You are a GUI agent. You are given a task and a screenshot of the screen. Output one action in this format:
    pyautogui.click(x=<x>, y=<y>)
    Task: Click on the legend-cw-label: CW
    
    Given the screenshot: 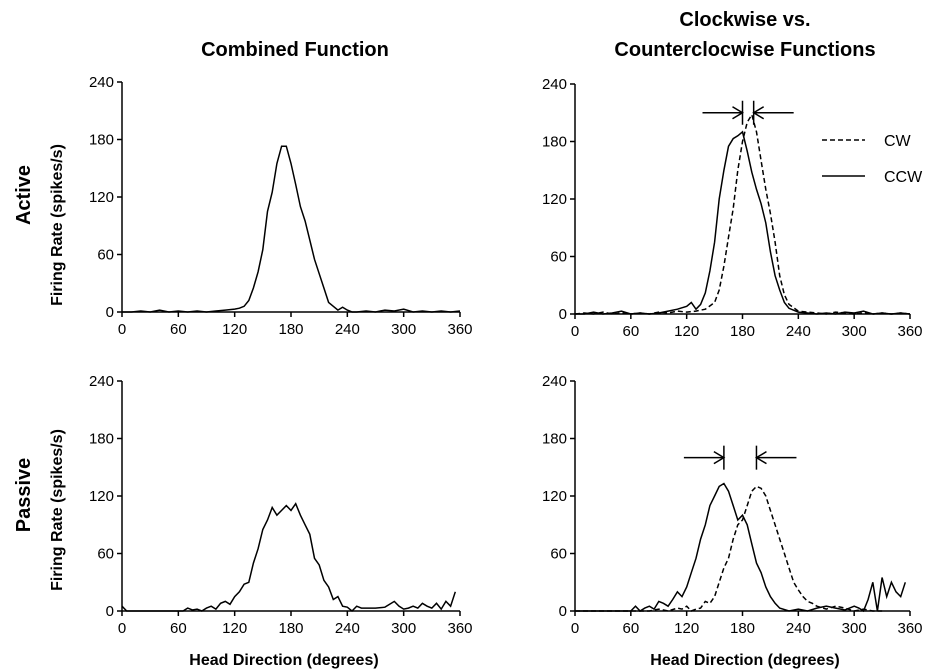 What is the action you would take?
    pyautogui.click(x=898, y=141)
    